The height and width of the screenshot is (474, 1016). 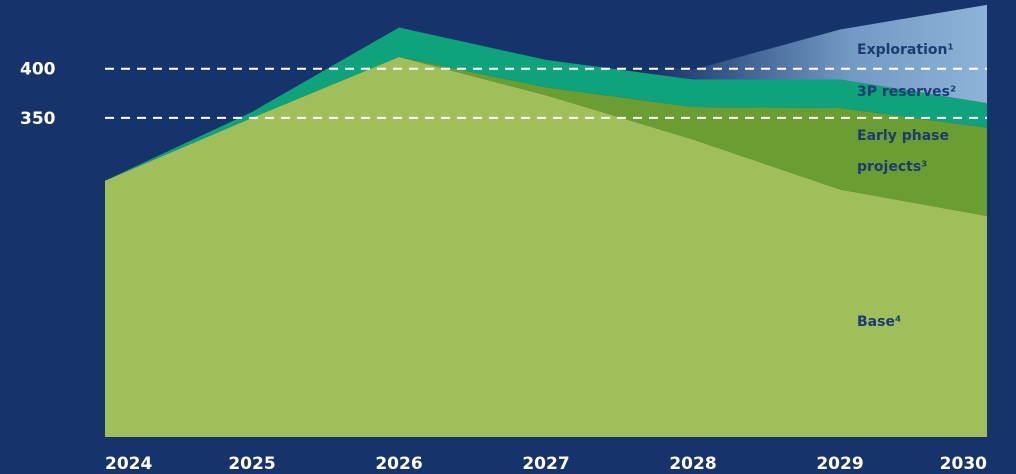 I want to click on series-label: Exploration¹, so click(x=905, y=50).